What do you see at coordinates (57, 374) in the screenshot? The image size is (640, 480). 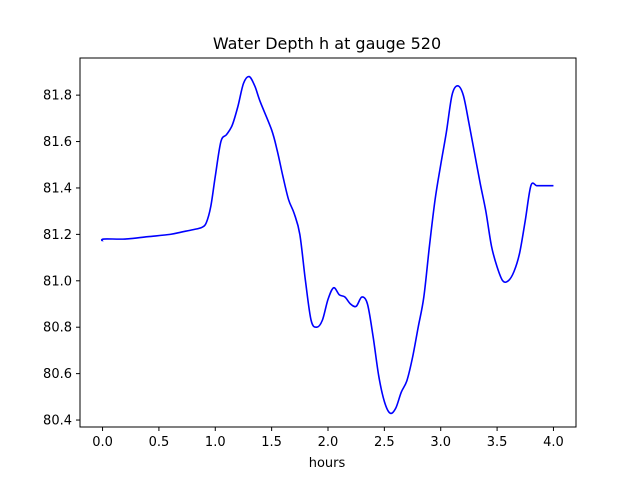 I see `y-tick-label: 80.6` at bounding box center [57, 374].